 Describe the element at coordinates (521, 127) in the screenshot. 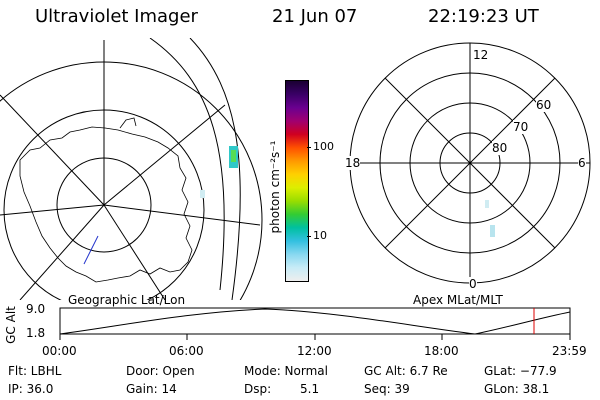

I see `mlat-label-70: 70` at that location.